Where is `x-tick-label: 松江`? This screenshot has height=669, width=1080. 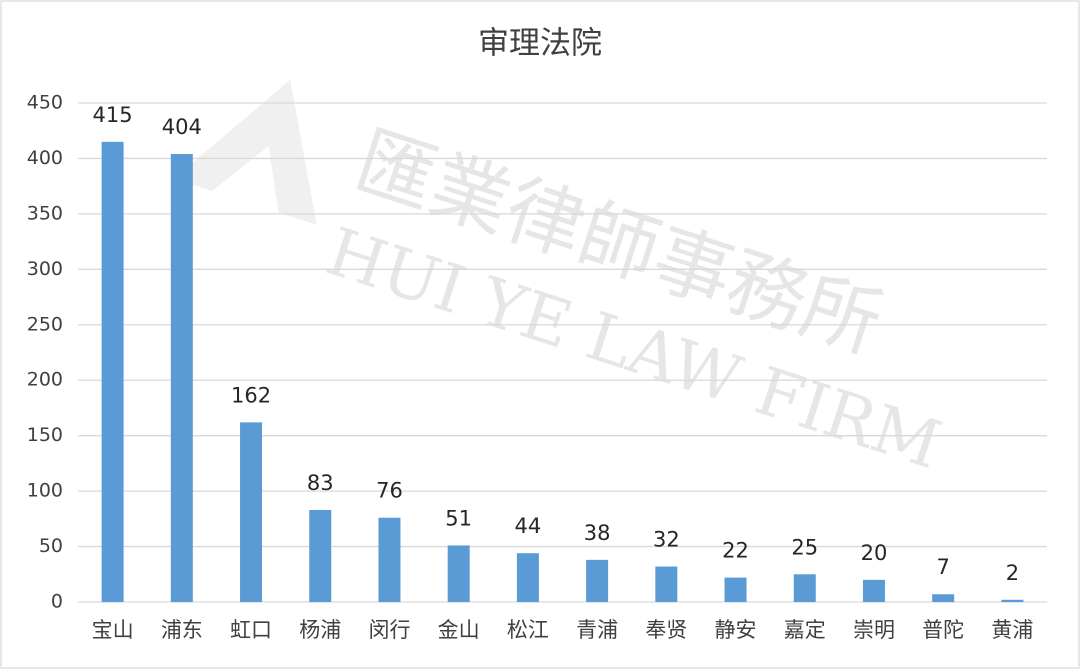
x-tick-label: 松江 is located at coordinates (528, 630).